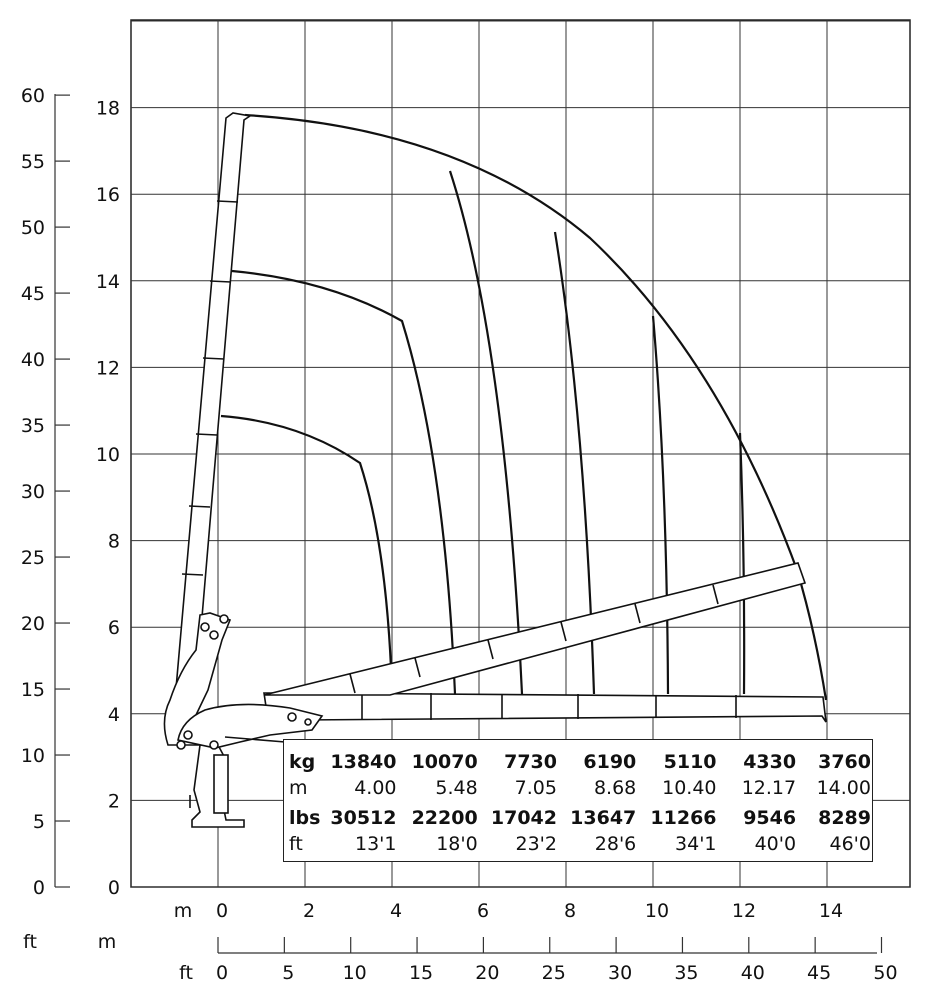 This screenshot has height=1000, width=933. I want to click on m-tick-label: 16, so click(108, 195).